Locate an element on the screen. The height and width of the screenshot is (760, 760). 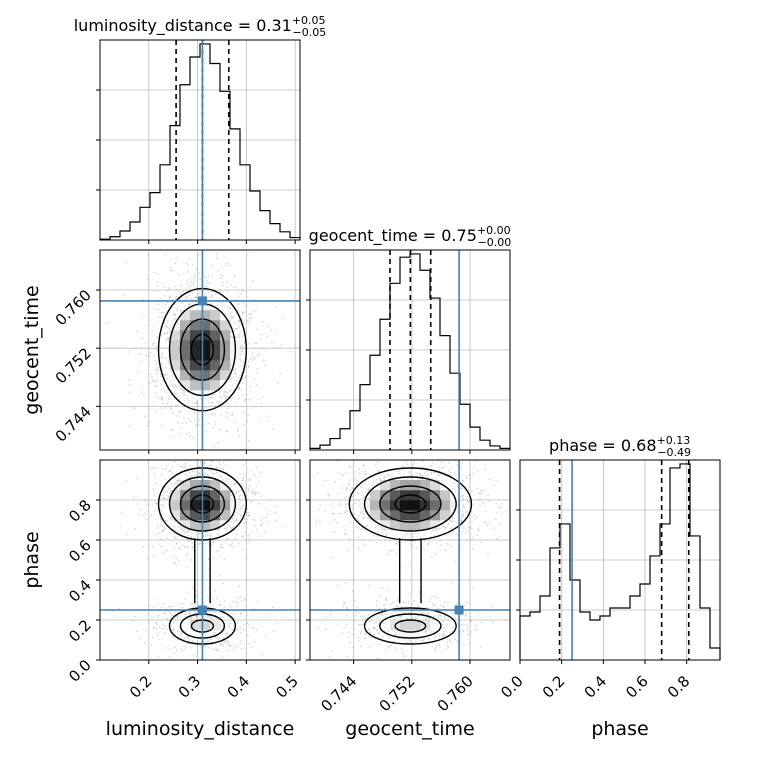
x-tick-label: 0.4 is located at coordinates (596, 687).